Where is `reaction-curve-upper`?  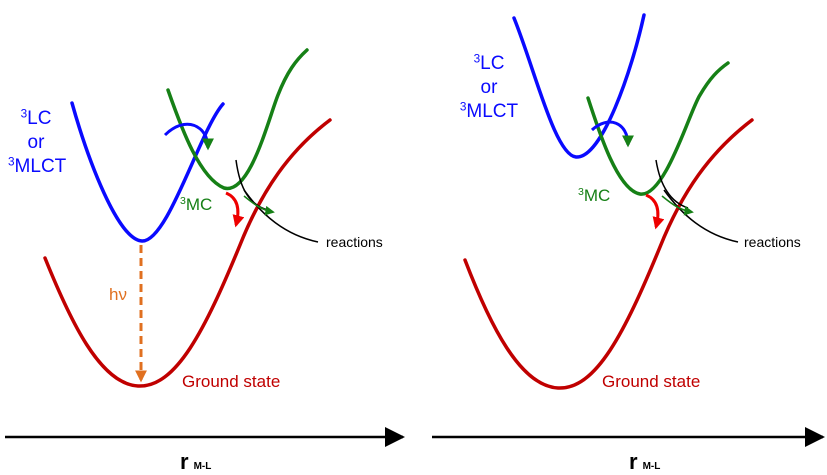
reaction-curve-upper is located at coordinates (672, 184).